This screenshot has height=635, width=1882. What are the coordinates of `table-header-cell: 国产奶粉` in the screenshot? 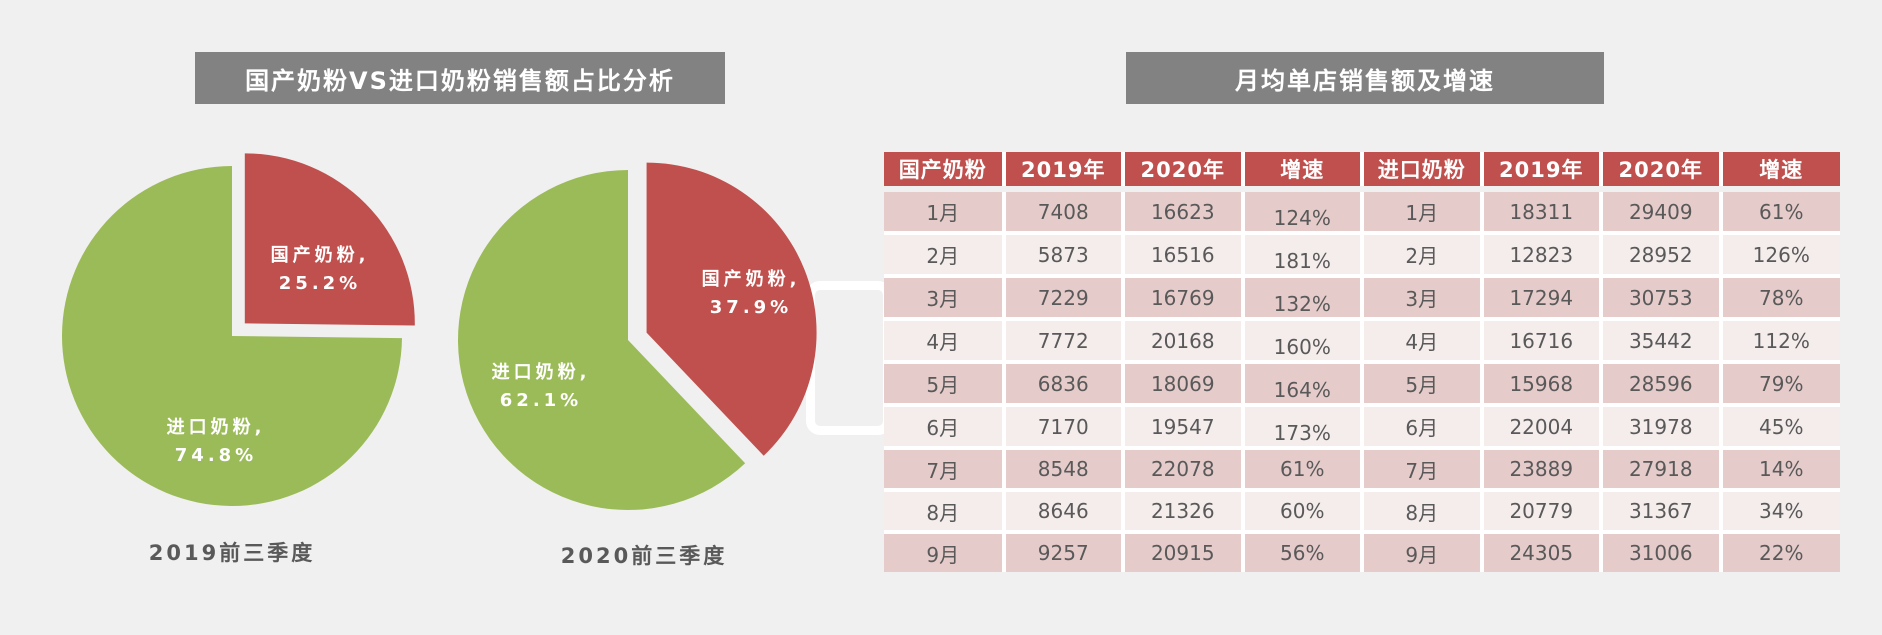 It's located at (945, 172).